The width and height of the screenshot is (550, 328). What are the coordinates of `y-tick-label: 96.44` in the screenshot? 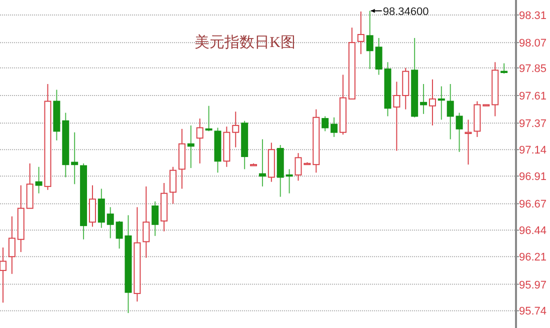 It's located at (533, 231).